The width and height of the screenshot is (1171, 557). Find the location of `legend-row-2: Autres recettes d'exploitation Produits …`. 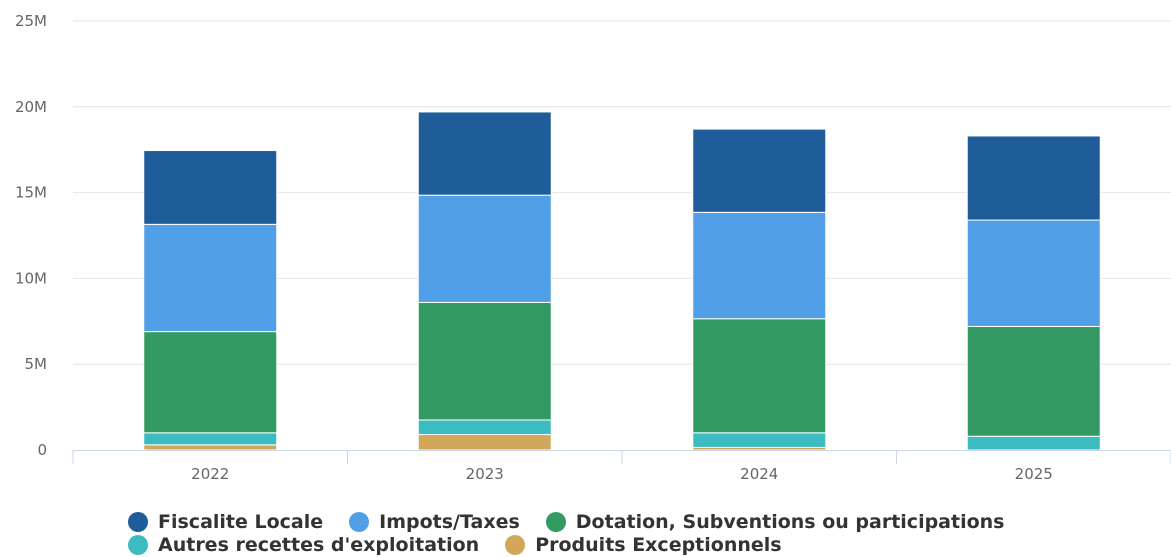

legend-row-2: Autres recettes d'exploitation Produits … is located at coordinates (585, 544).